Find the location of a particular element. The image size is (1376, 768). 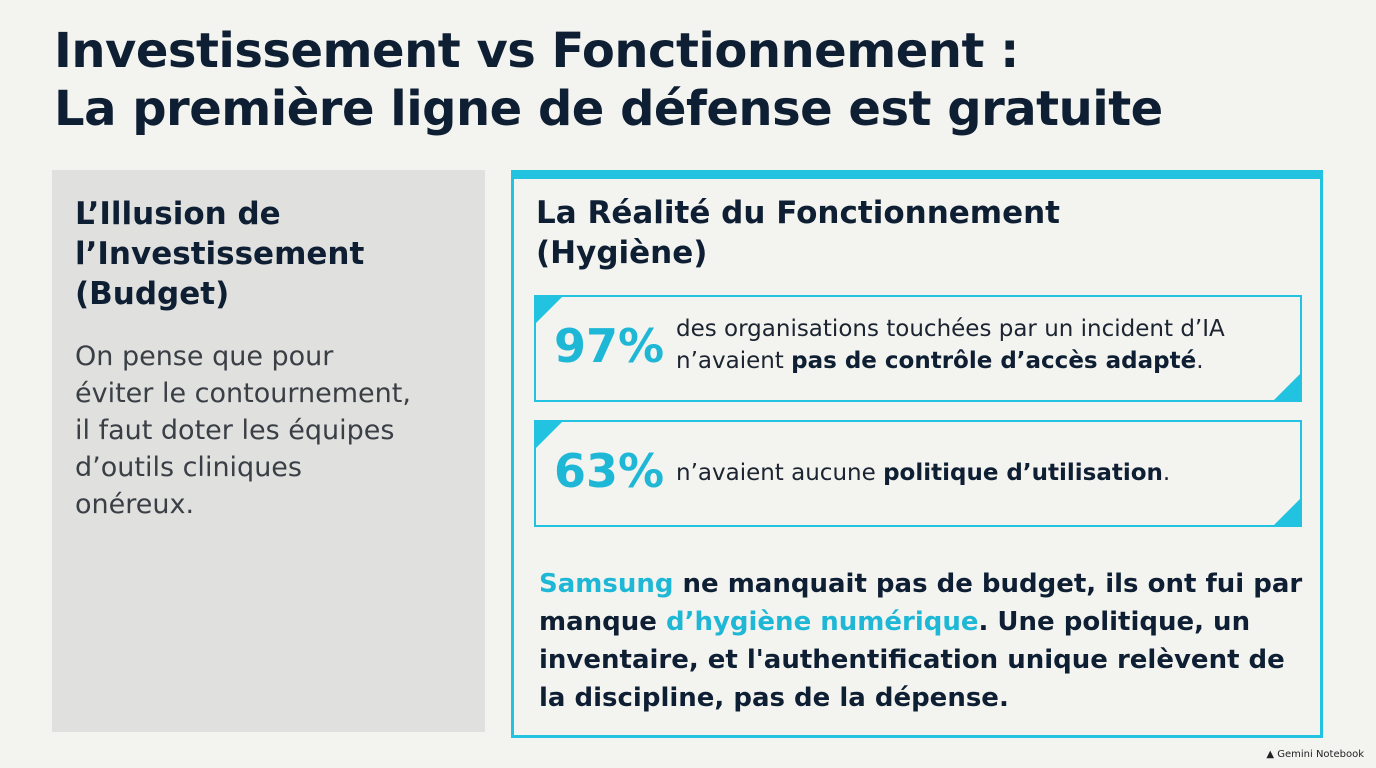

heading-line: La Réalité du Fonctionnement is located at coordinates (798, 213).